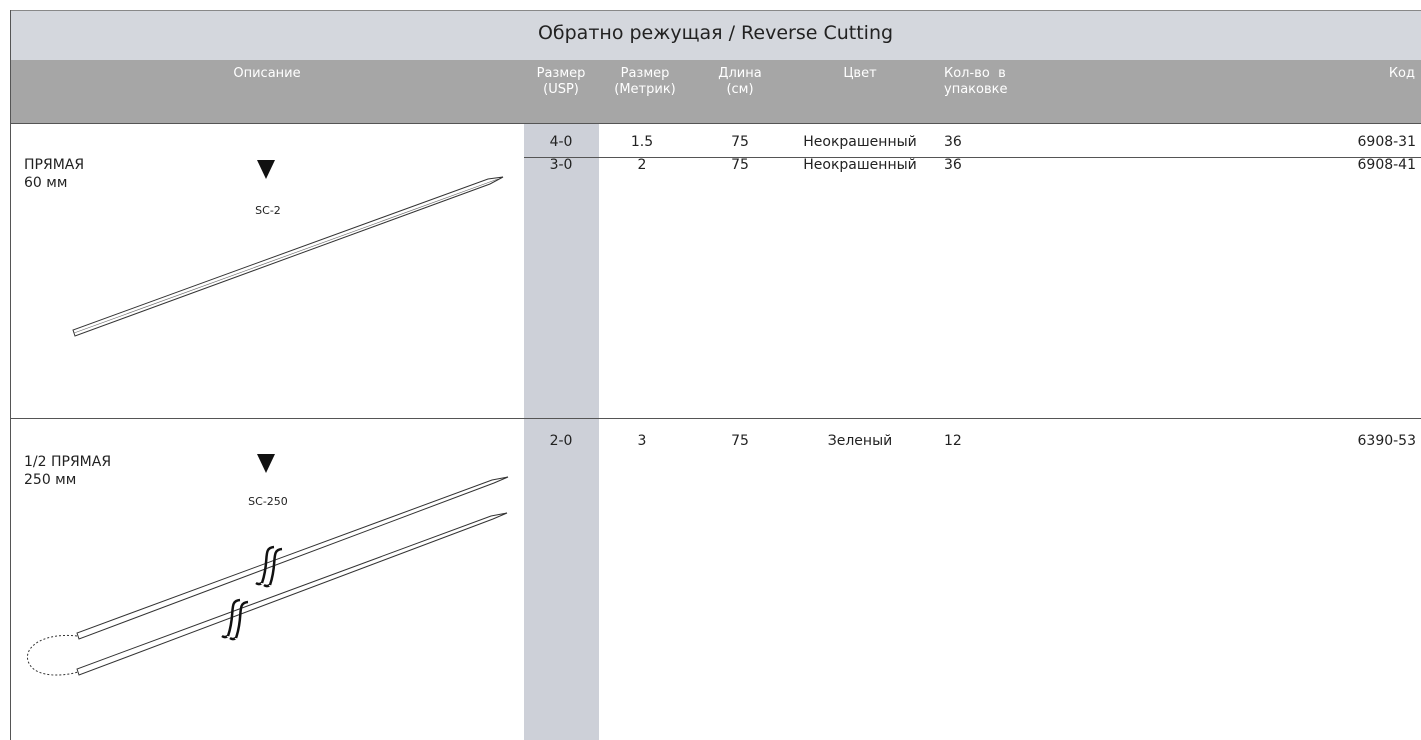 The width and height of the screenshot is (1421, 740). I want to click on header: Размер (USP), so click(561, 82).